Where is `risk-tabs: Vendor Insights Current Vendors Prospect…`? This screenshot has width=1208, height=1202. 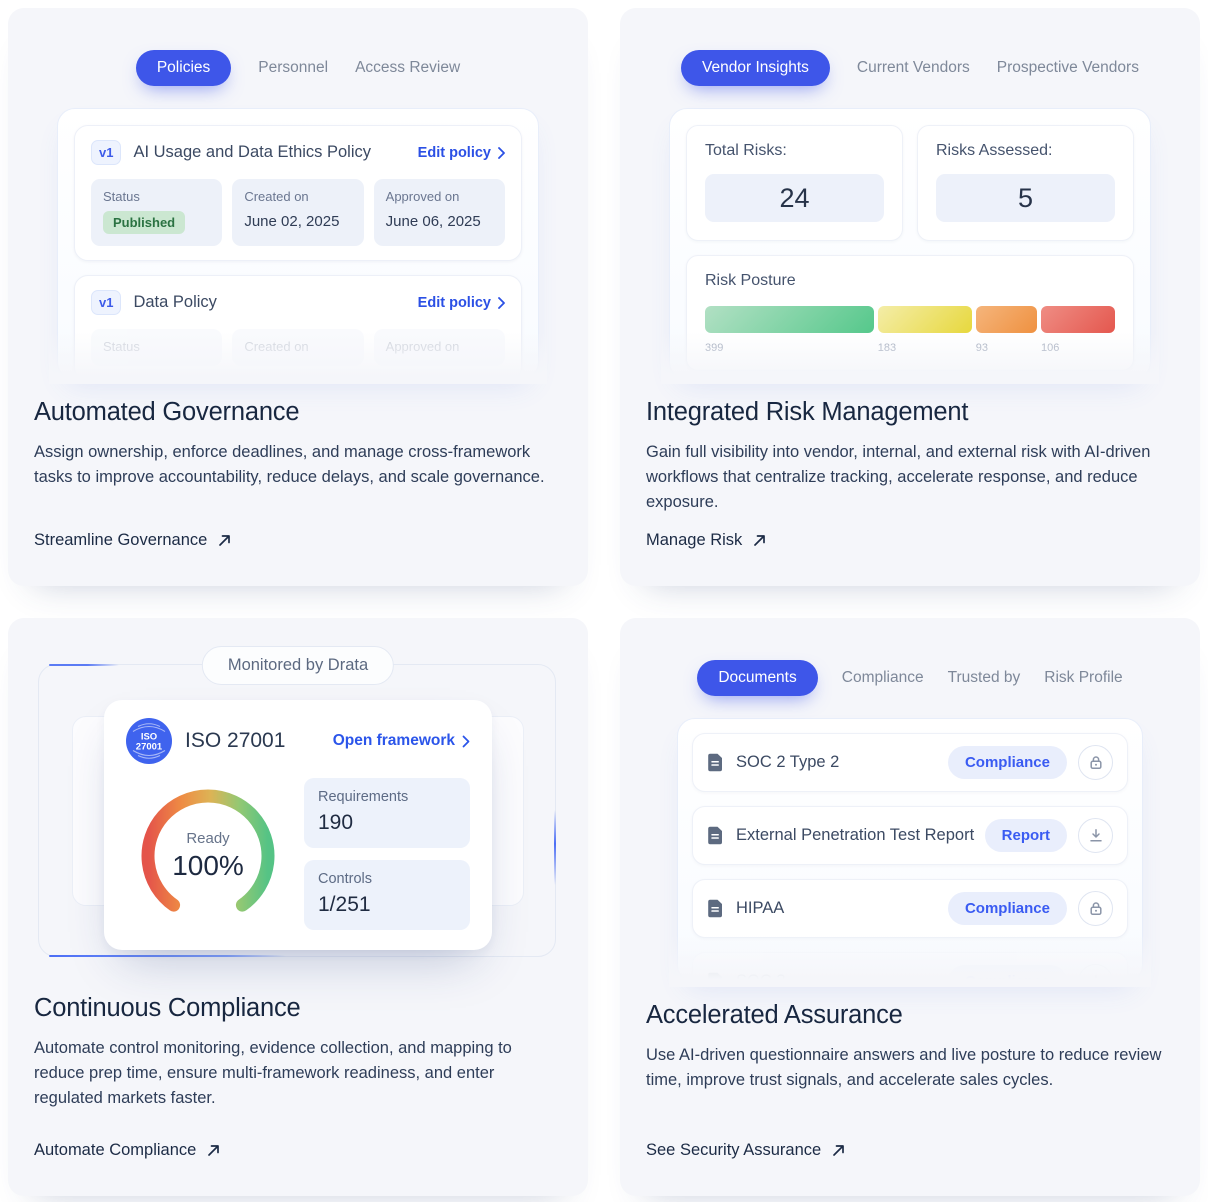
risk-tabs: Vendor Insights Current Vendors Prospect… is located at coordinates (910, 68).